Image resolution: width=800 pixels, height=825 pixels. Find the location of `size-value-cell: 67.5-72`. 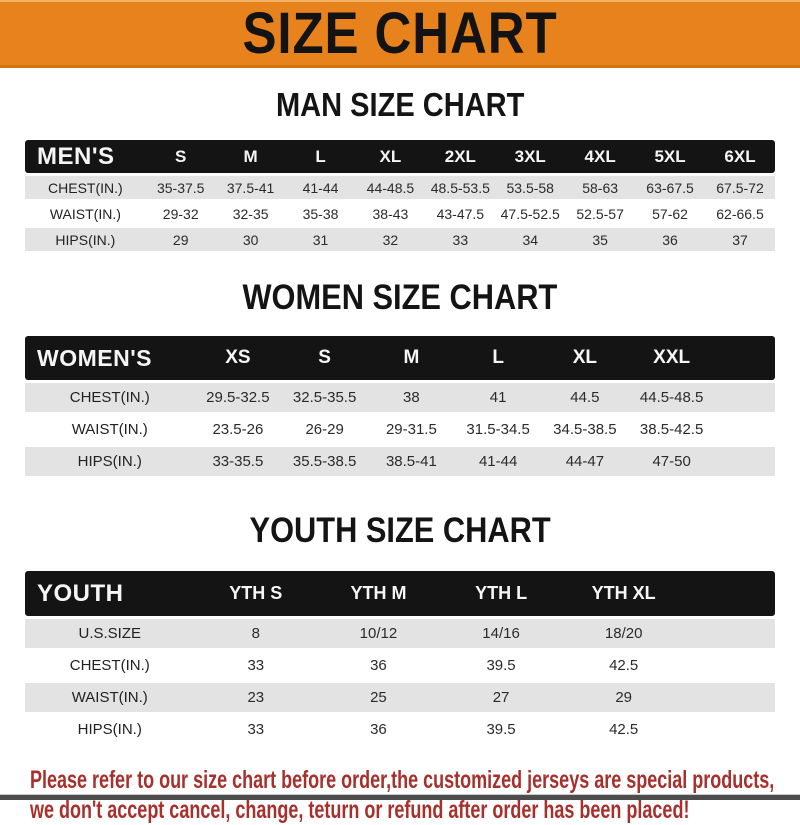

size-value-cell: 67.5-72 is located at coordinates (740, 187).